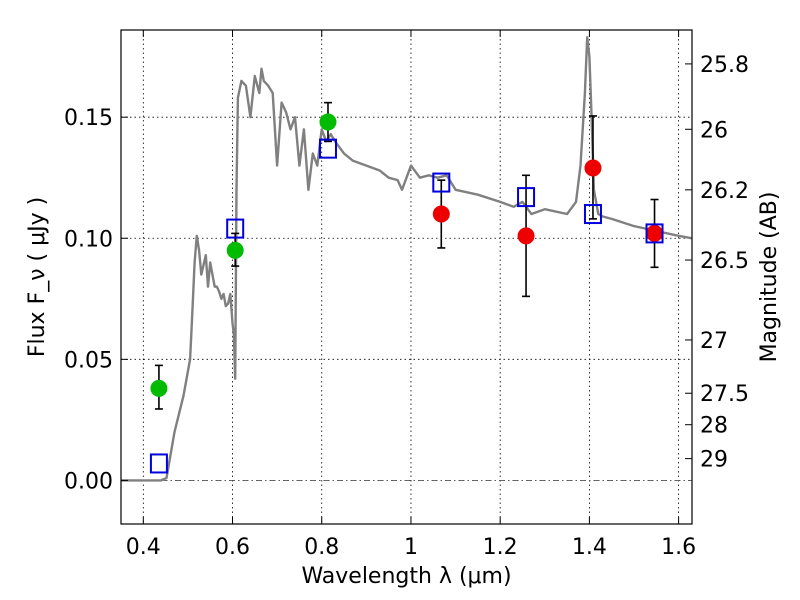  Describe the element at coordinates (724, 394) in the screenshot. I see `mag-tick-label: 27.5` at that location.